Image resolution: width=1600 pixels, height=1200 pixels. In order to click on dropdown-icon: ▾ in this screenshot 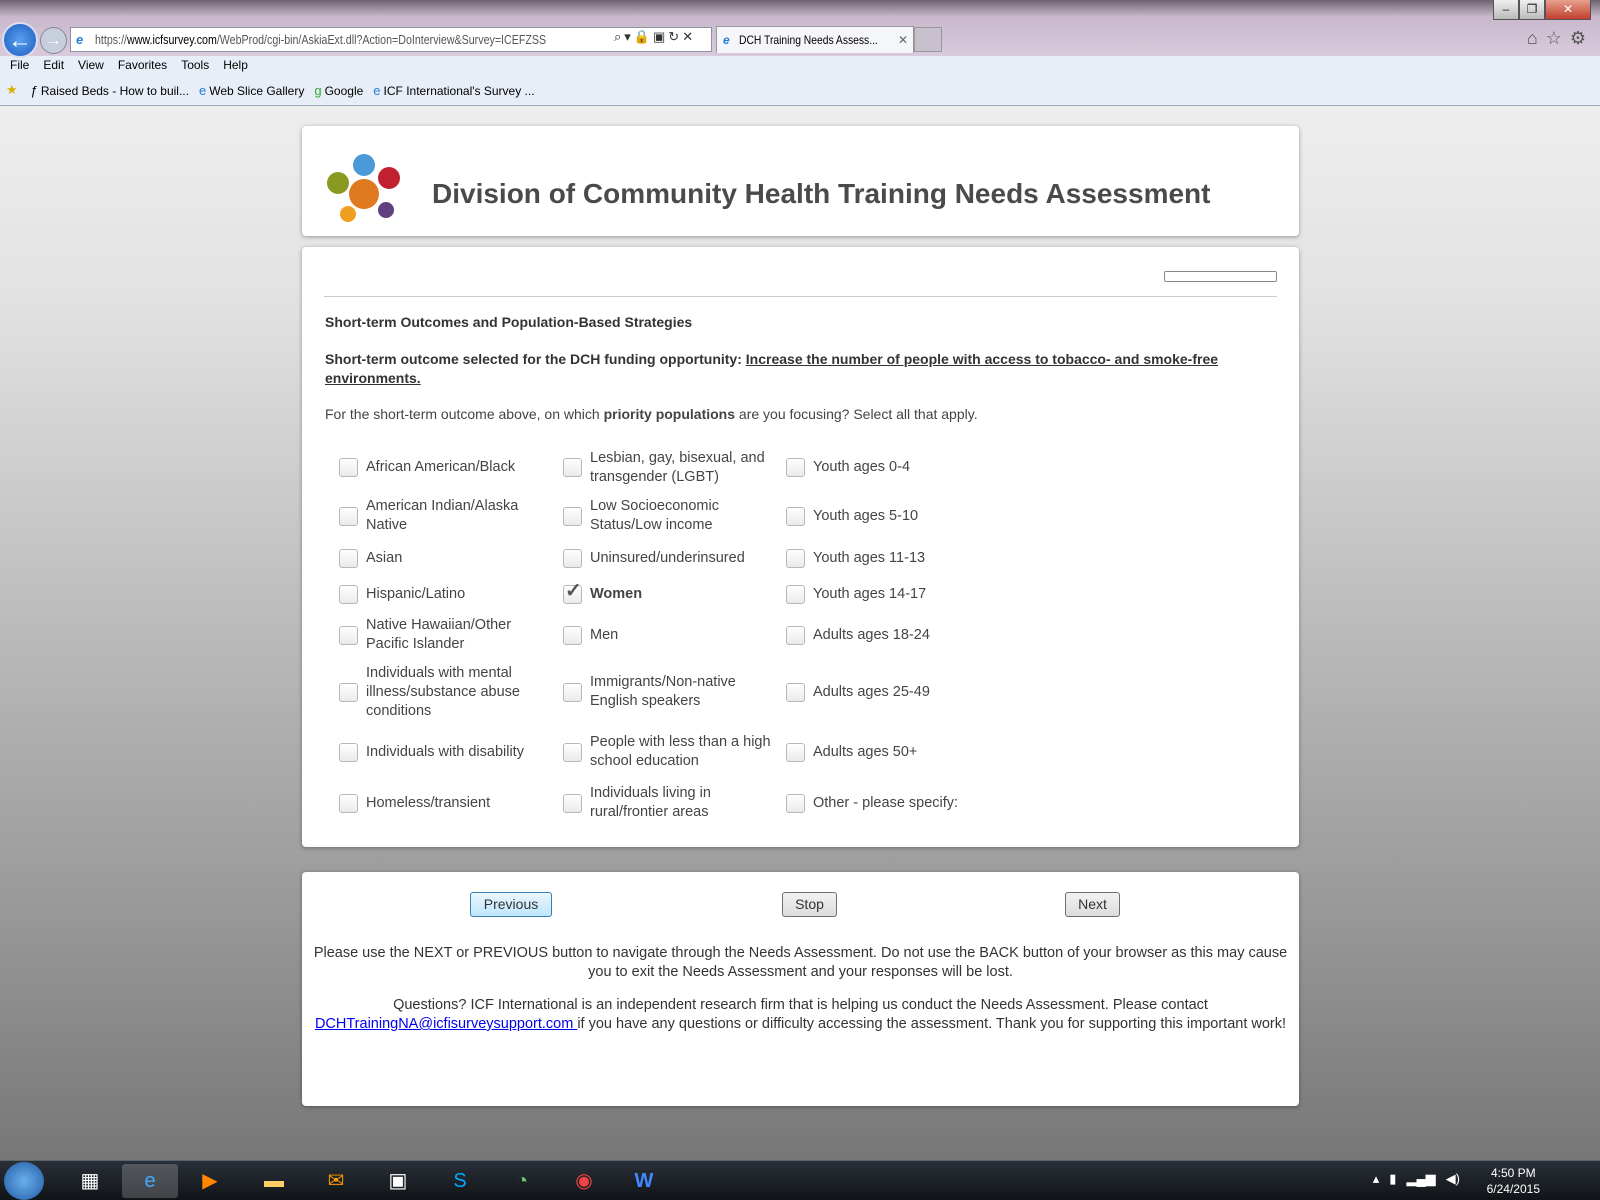, I will do `click(627, 36)`.